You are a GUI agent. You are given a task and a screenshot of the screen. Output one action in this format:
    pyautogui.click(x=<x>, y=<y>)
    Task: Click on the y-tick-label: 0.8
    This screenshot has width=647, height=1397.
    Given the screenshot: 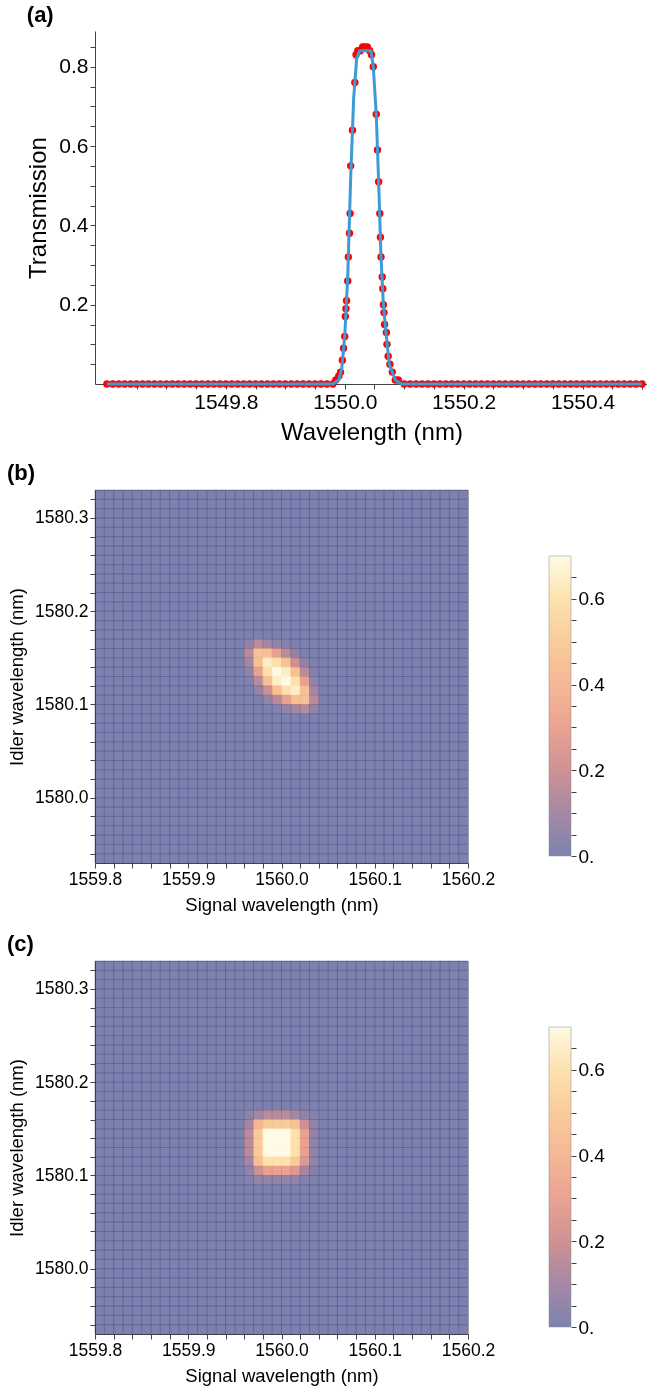 What is the action you would take?
    pyautogui.click(x=74, y=66)
    